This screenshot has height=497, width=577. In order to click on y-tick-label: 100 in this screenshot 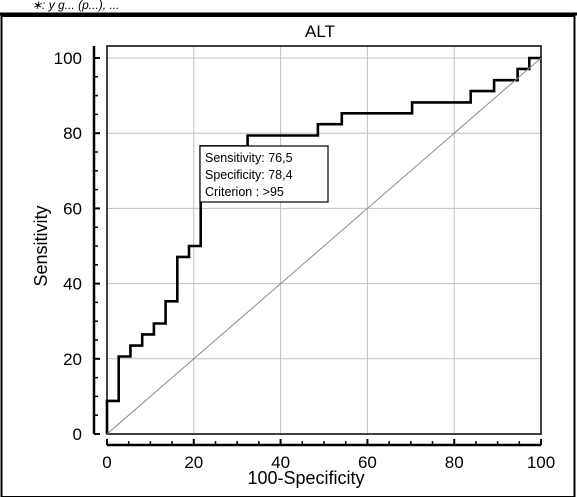, I will do `click(68, 58)`.